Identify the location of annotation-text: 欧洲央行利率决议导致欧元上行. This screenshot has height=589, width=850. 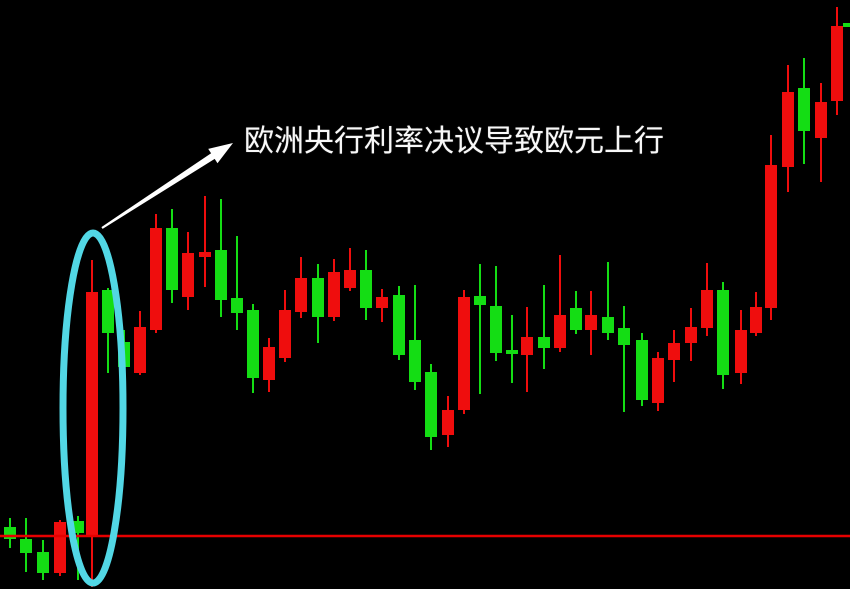
(454, 141).